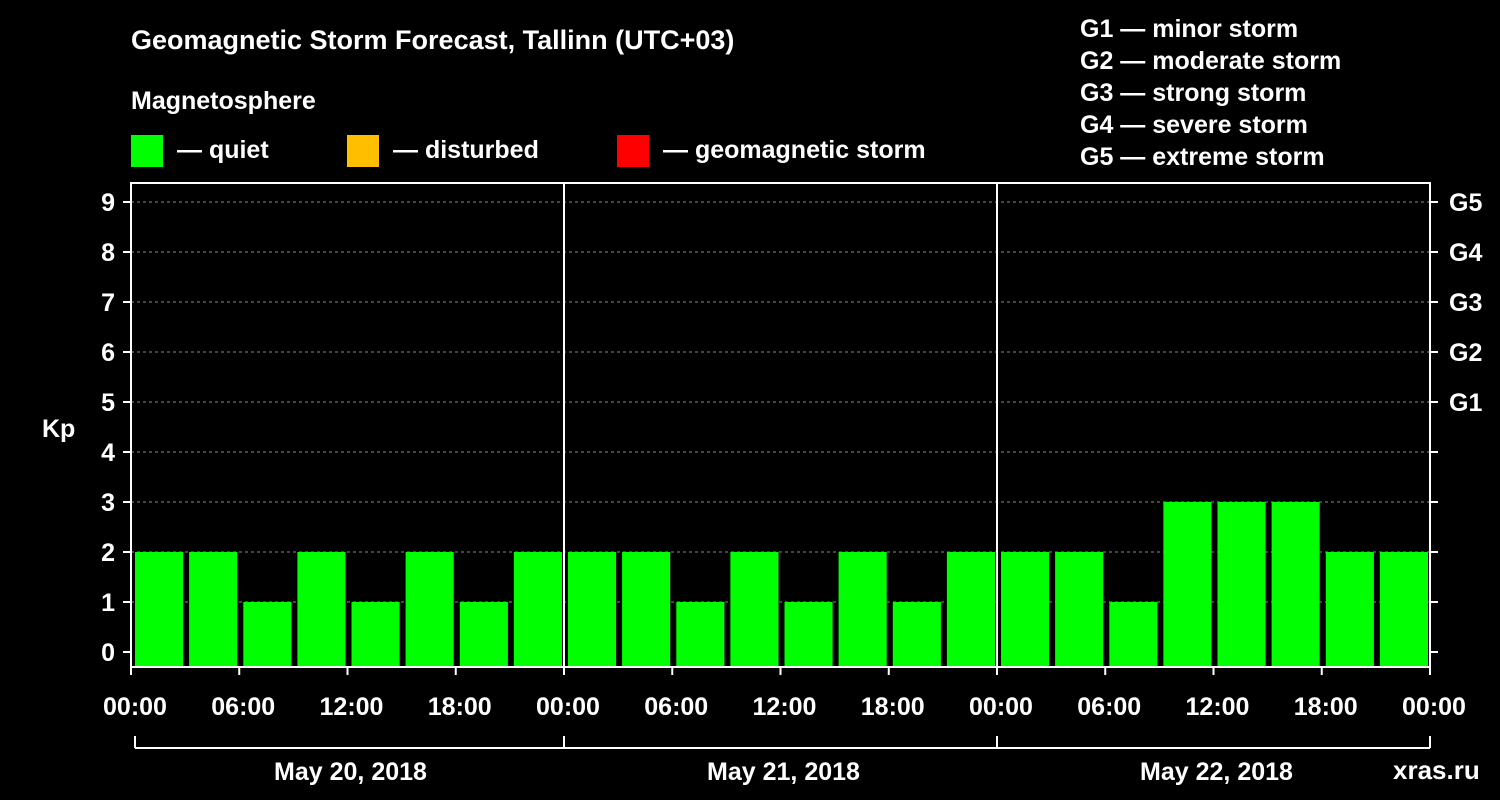 The image size is (1500, 800). What do you see at coordinates (321, 609) in the screenshot?
I see `kp-bar-day1-slot4` at bounding box center [321, 609].